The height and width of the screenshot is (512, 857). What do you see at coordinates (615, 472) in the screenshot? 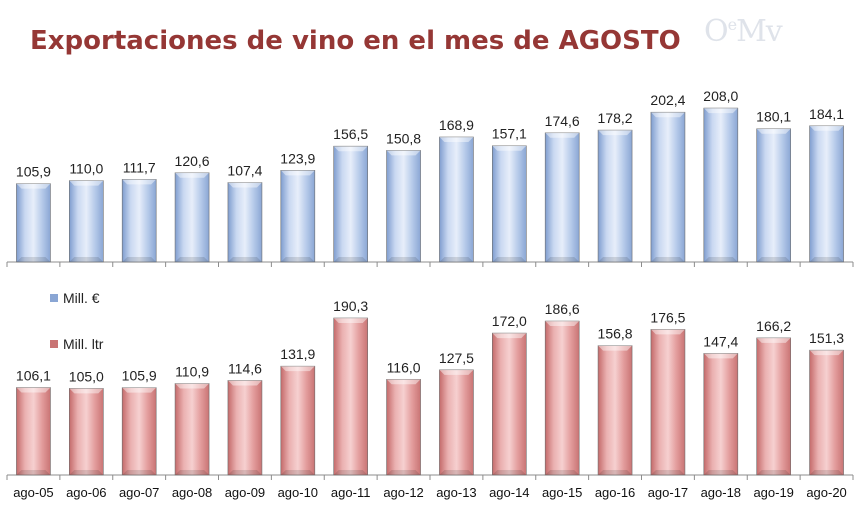
I see `bar-liters-ago-16-bevel-bottom` at bounding box center [615, 472].